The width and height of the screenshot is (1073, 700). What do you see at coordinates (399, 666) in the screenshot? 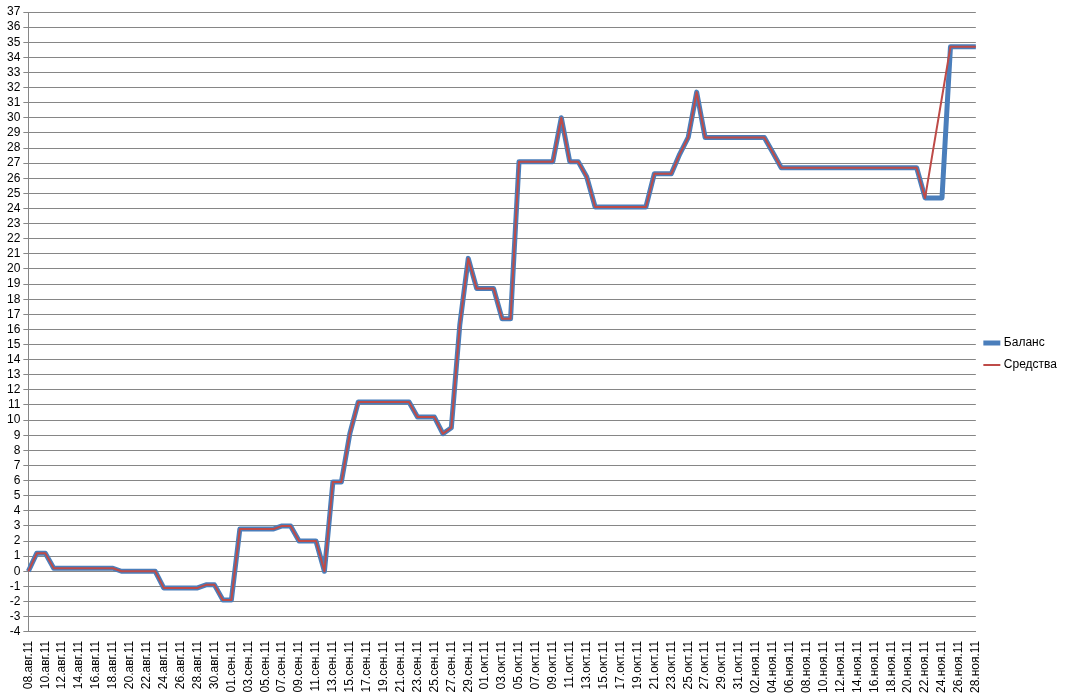
I see `x-tick-label: 21.сен.11` at bounding box center [399, 666].